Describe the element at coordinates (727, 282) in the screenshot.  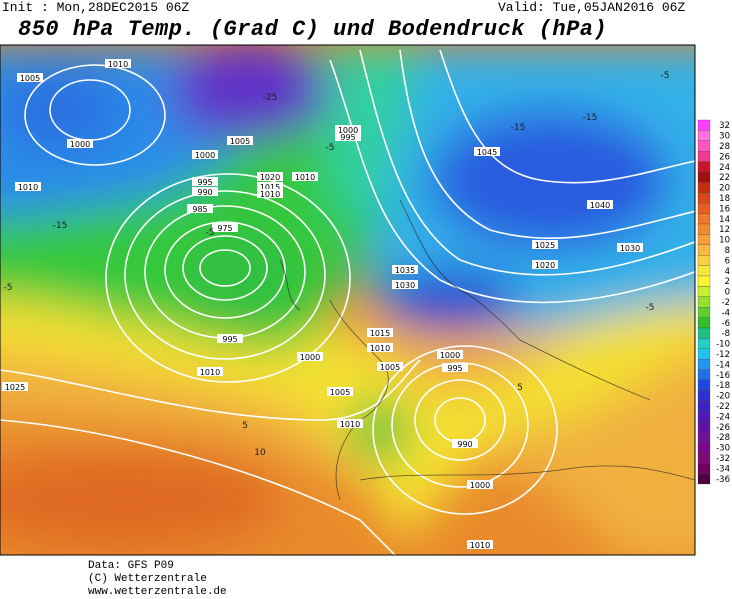
I see `scale-label: 2` at that location.